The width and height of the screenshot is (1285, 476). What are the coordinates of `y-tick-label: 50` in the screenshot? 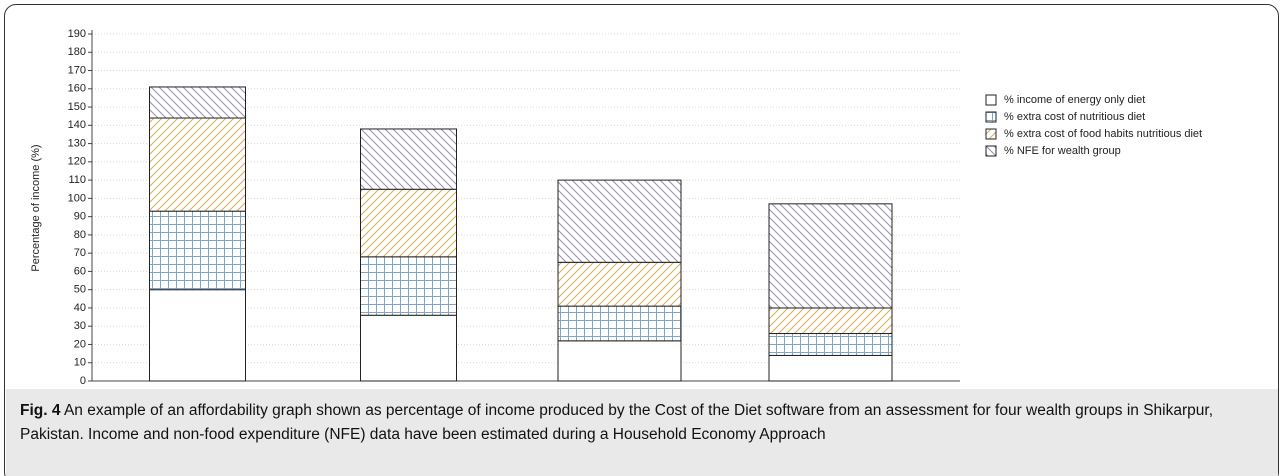 It's located at (80, 290).